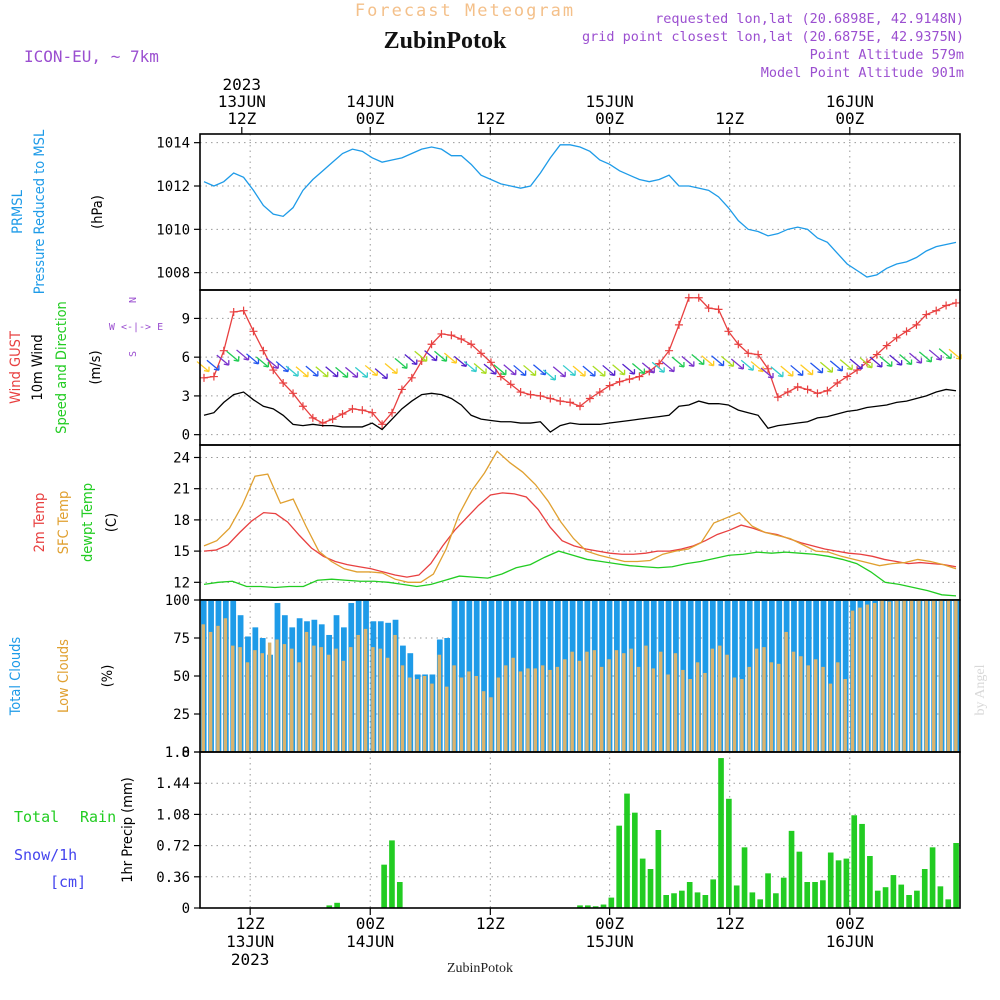 The image size is (1000, 1000). I want to click on y-tick-label: 1.44, so click(173, 784).